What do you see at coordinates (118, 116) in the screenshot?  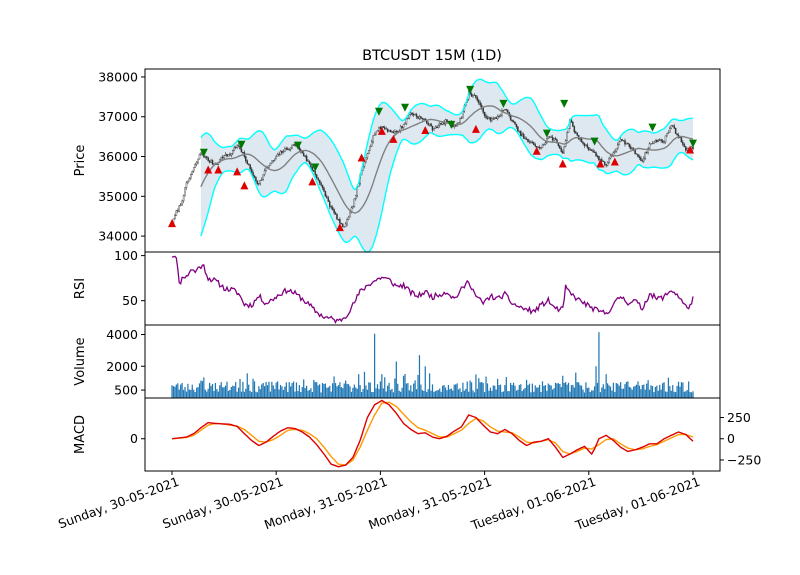 I see `y-tick-label: 37000` at bounding box center [118, 116].